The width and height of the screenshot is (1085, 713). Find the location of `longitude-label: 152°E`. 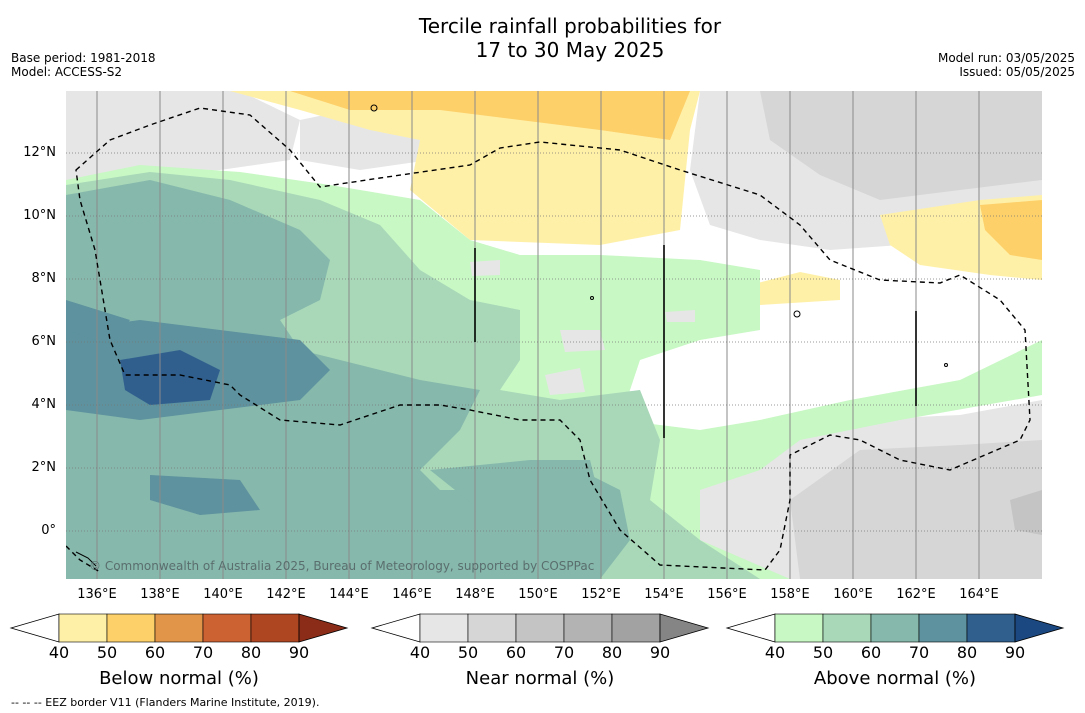

longitude-label: 152°E is located at coordinates (601, 594).